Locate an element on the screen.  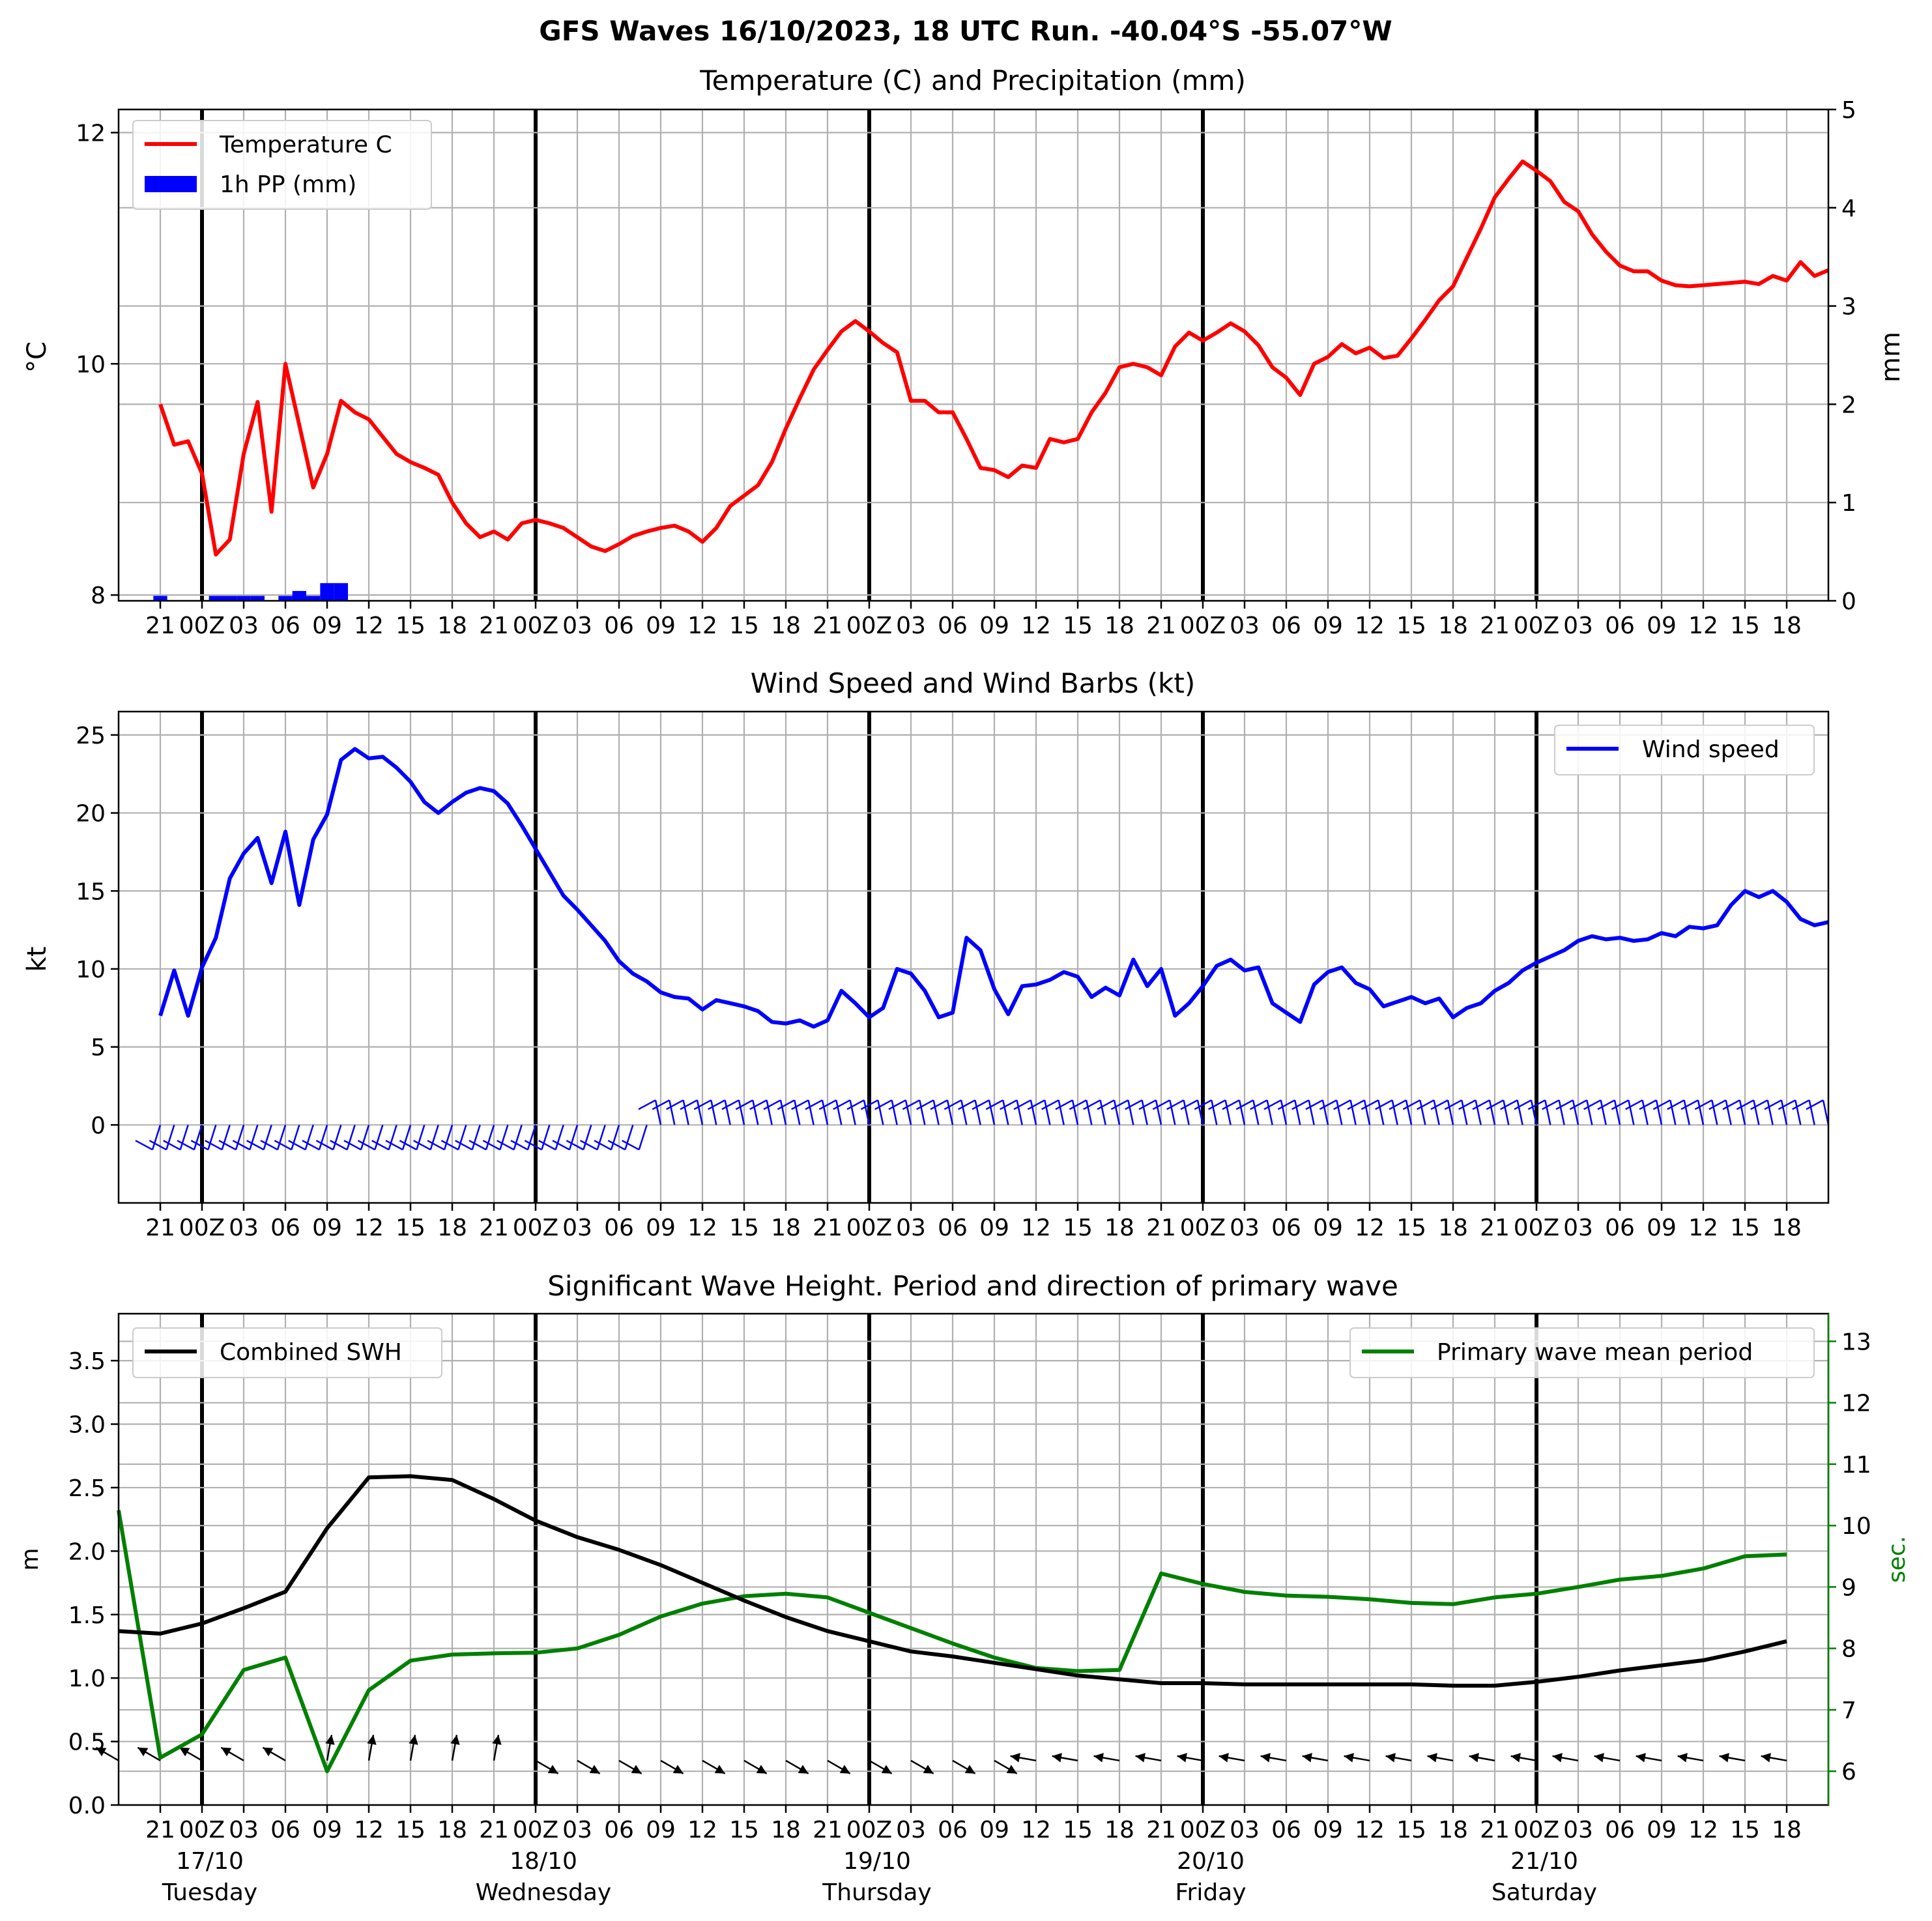
y-tick-label: 12 is located at coordinates (91, 133).